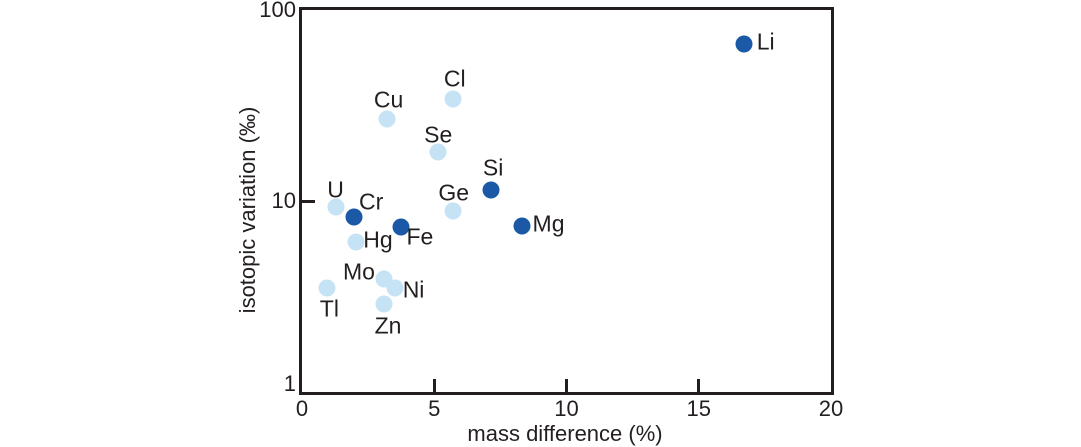  What do you see at coordinates (413, 289) in the screenshot?
I see `point-label-ni: Ni` at bounding box center [413, 289].